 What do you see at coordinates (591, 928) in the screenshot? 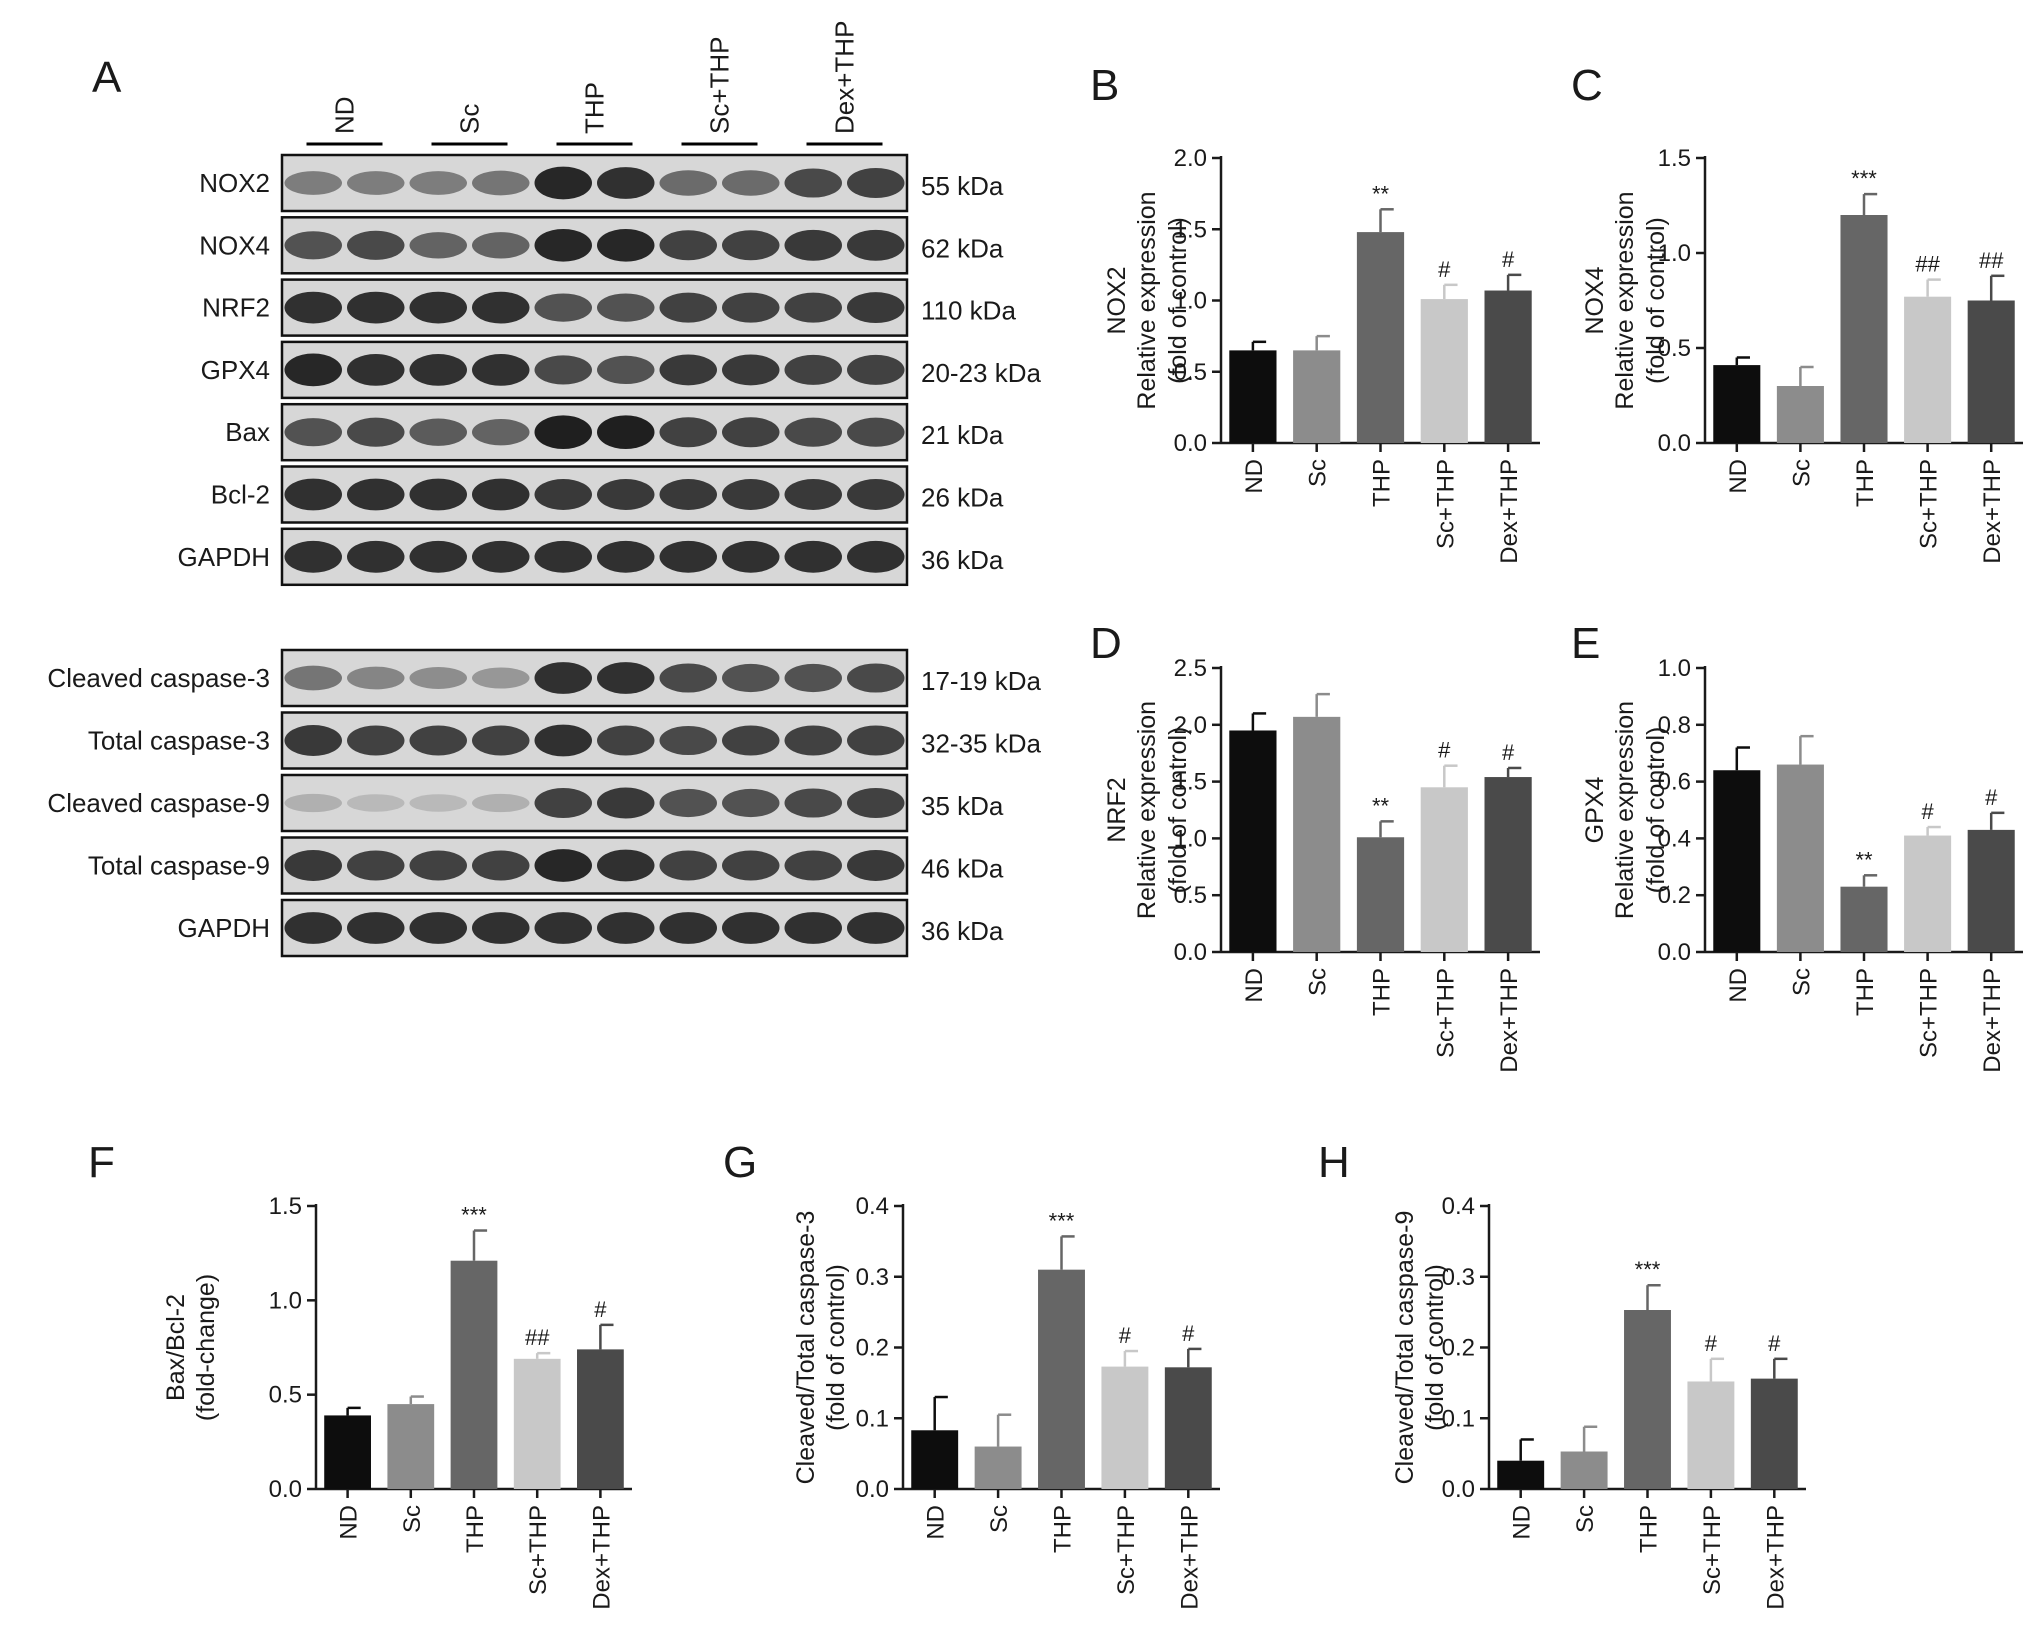
I see `blot-row: GAPDH 36 kDa` at bounding box center [591, 928].